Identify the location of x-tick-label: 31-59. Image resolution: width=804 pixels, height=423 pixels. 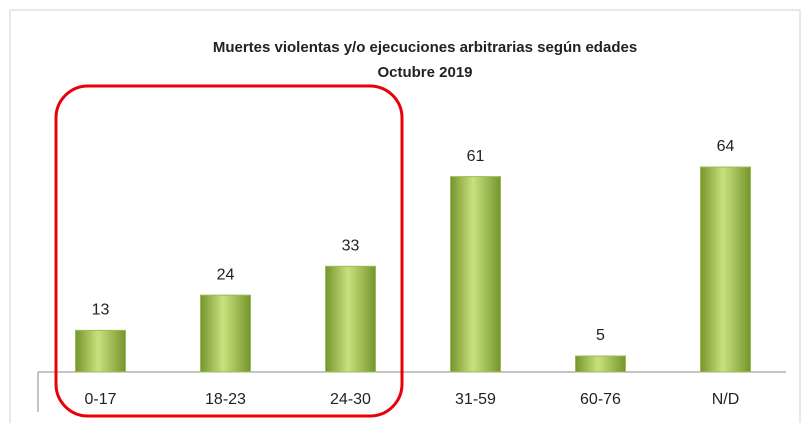
(475, 399).